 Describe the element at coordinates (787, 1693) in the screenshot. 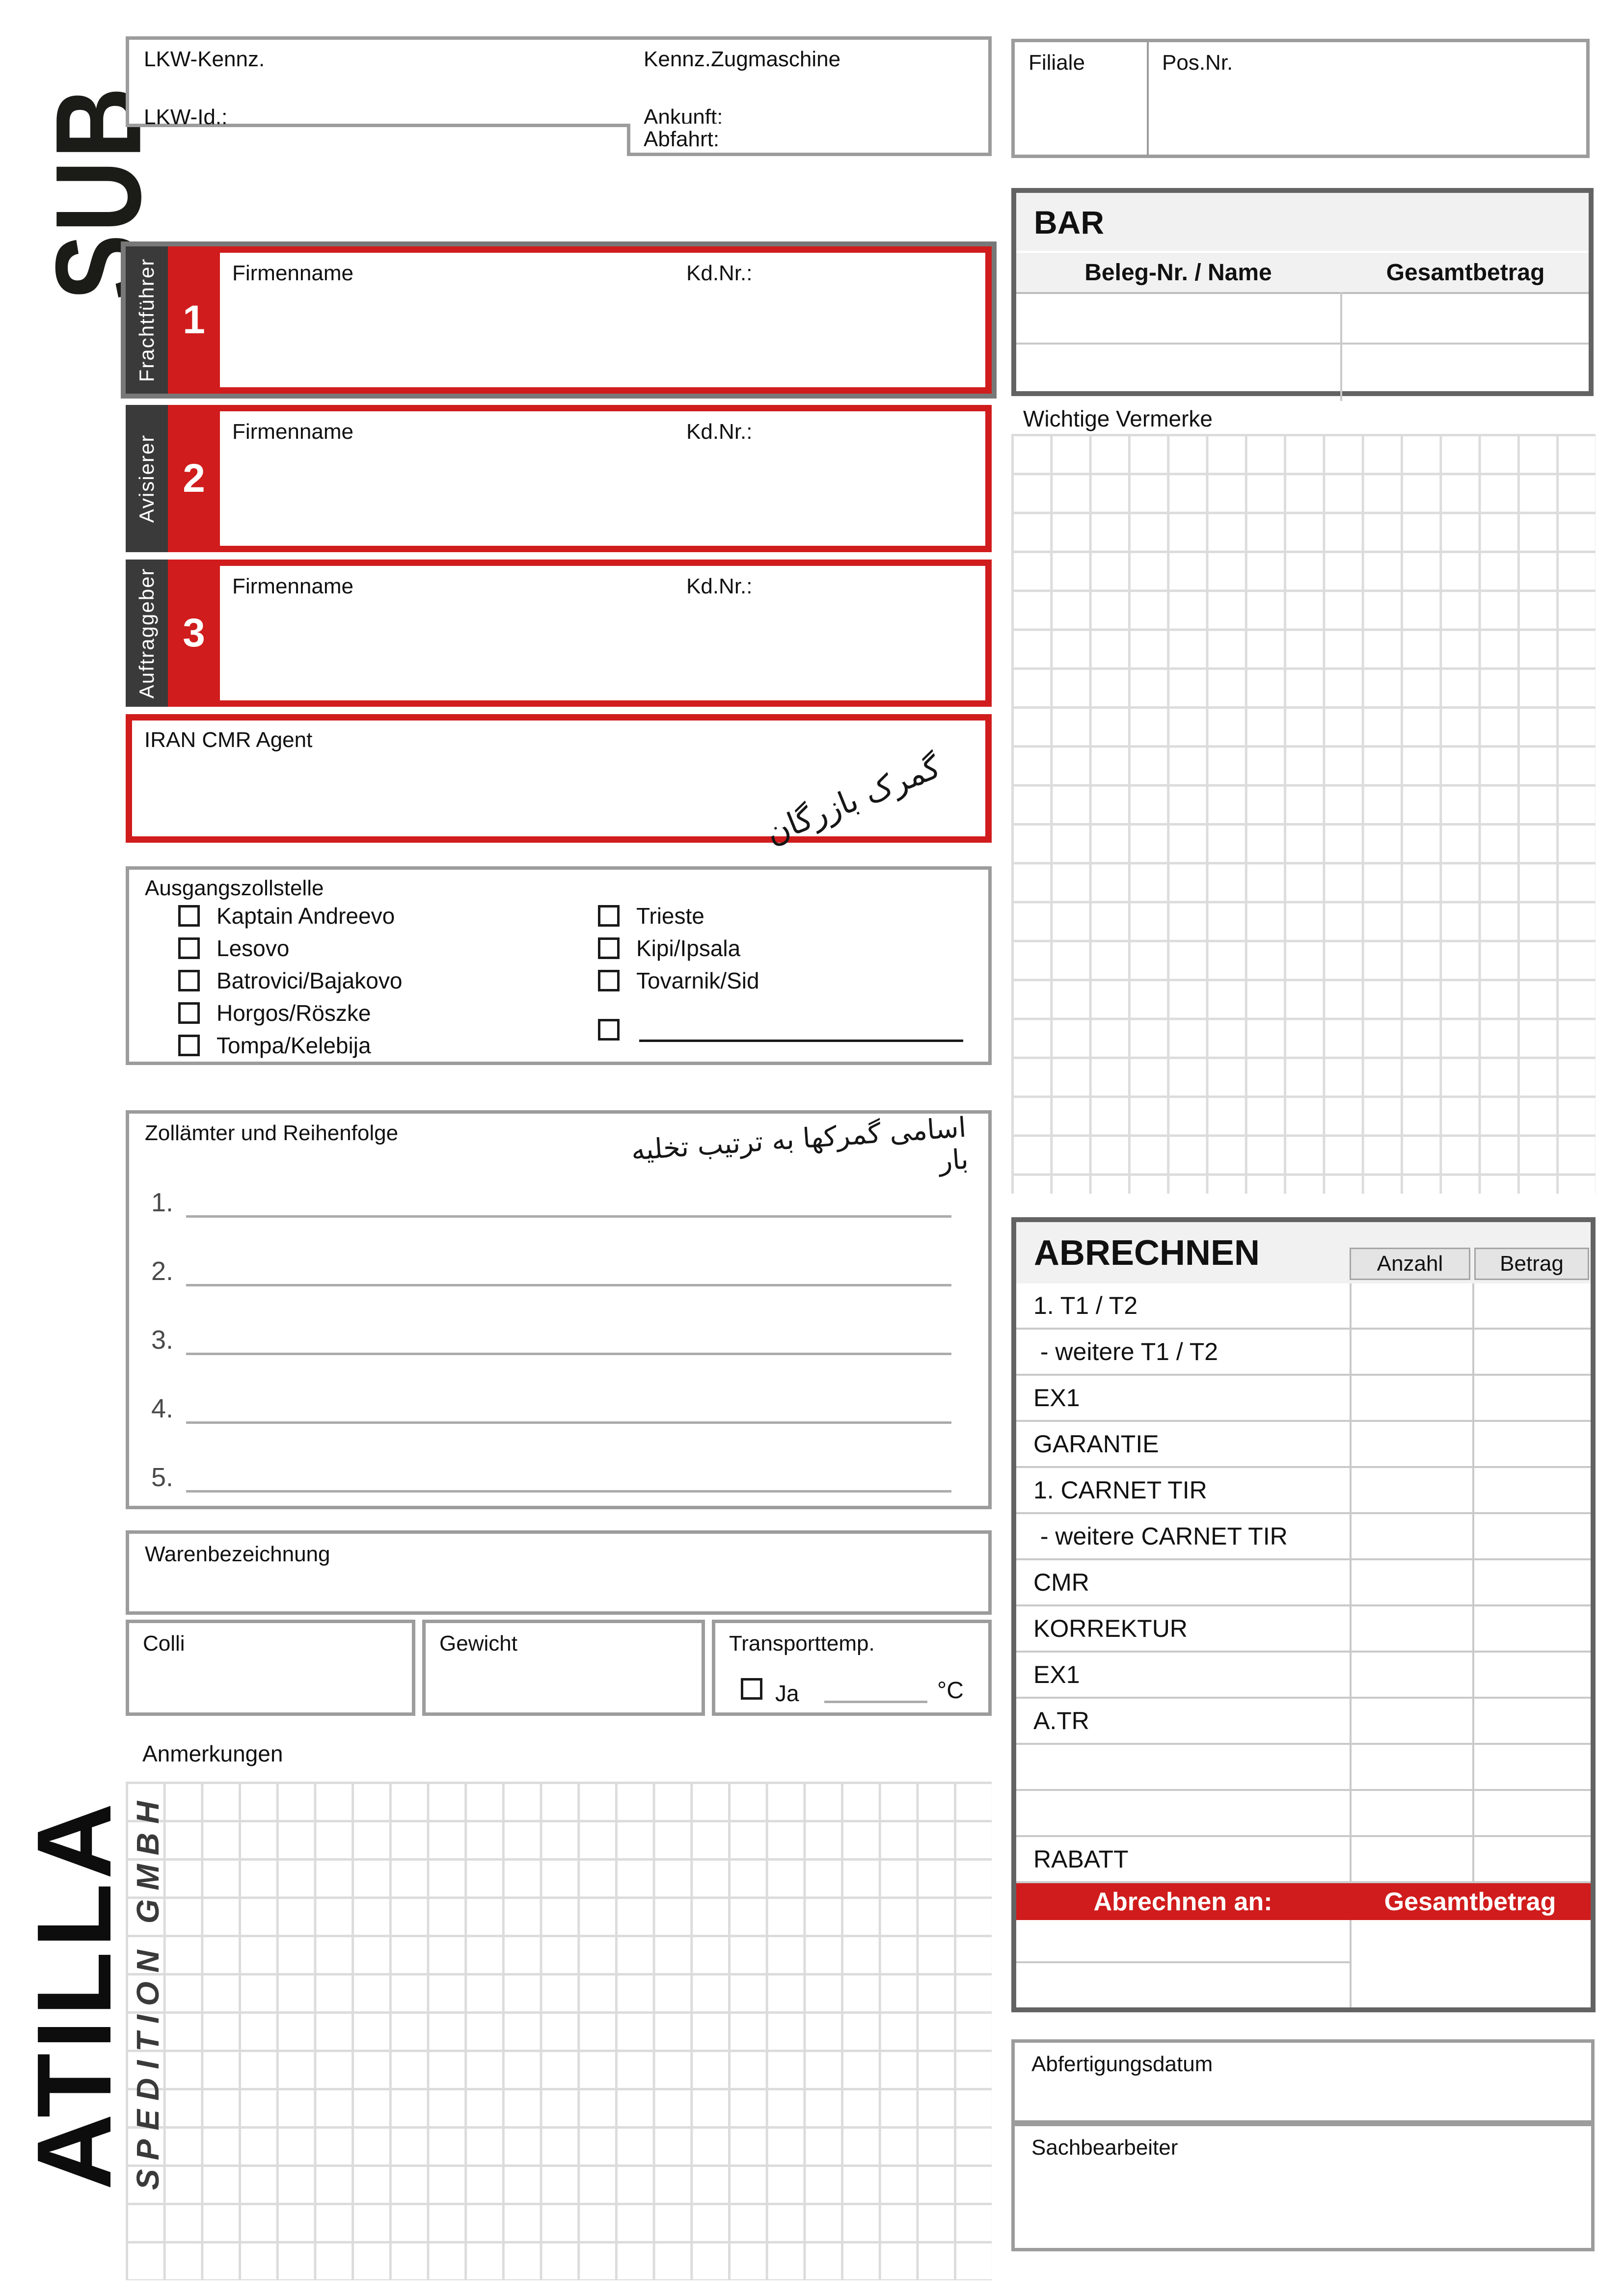

I see `ja-label: Ja` at that location.